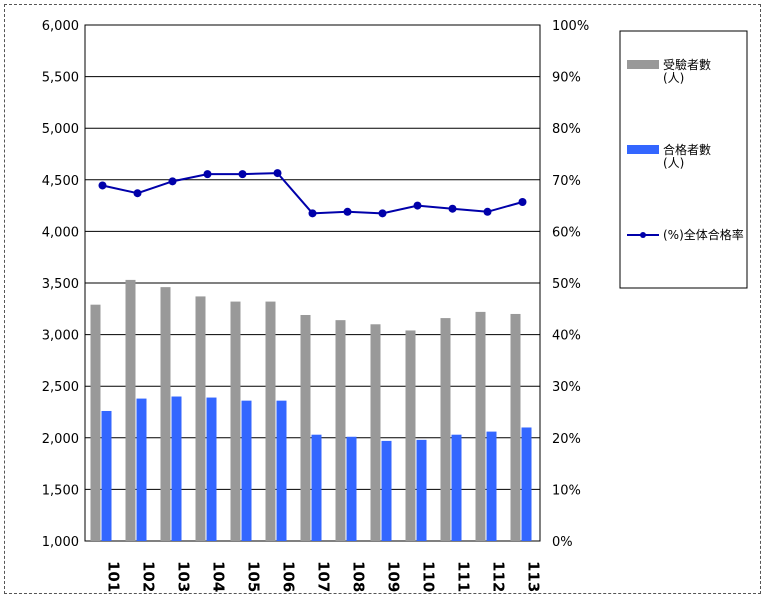 The width and height of the screenshot is (767, 600). What do you see at coordinates (566, 387) in the screenshot?
I see `y-right-tick-label: 30%` at bounding box center [566, 387].